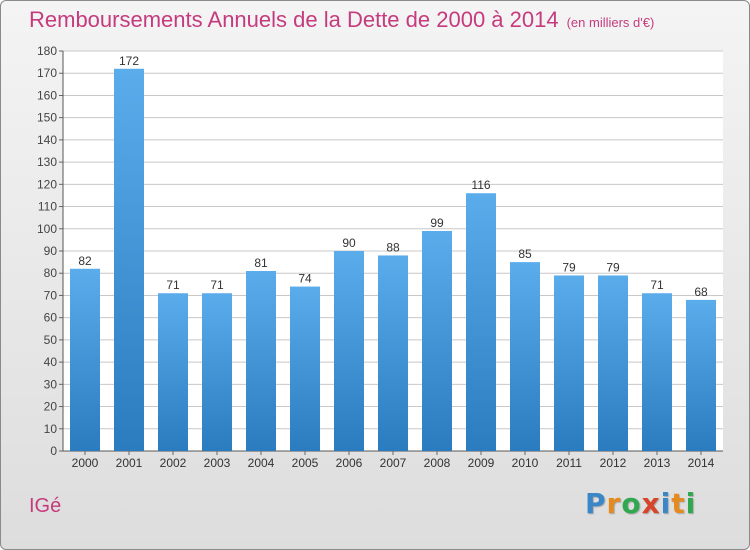  What do you see at coordinates (569, 463) in the screenshot?
I see `x-tick-label: 2011` at bounding box center [569, 463].